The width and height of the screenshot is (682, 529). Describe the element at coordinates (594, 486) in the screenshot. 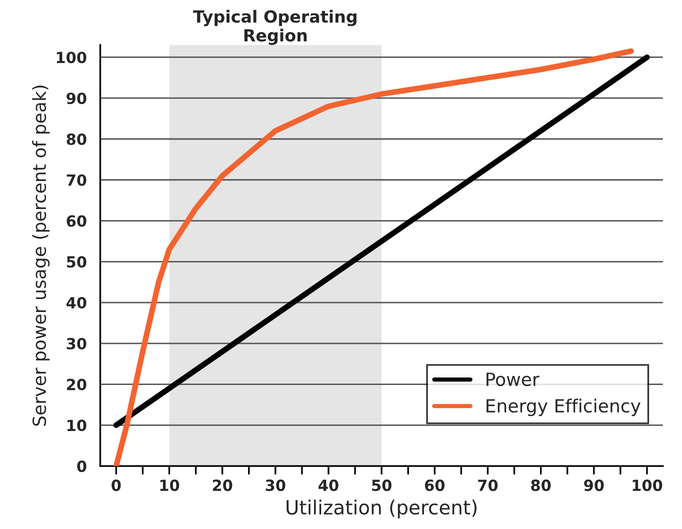

I see `x-tick-label: 90` at that location.